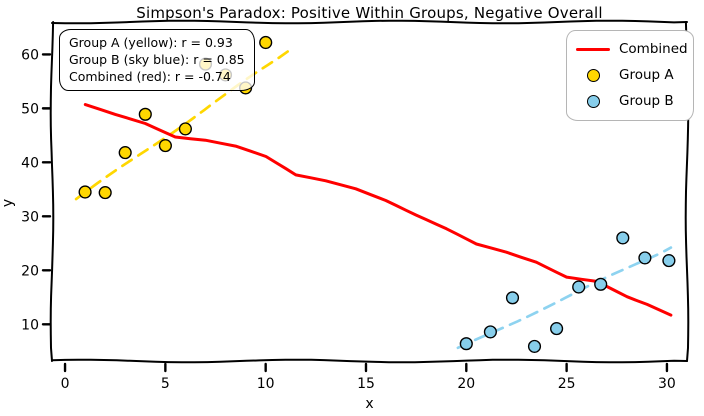 This screenshot has height=416, width=704. What do you see at coordinates (52, 191) in the screenshot?
I see `y-axis-spine` at bounding box center [52, 191].